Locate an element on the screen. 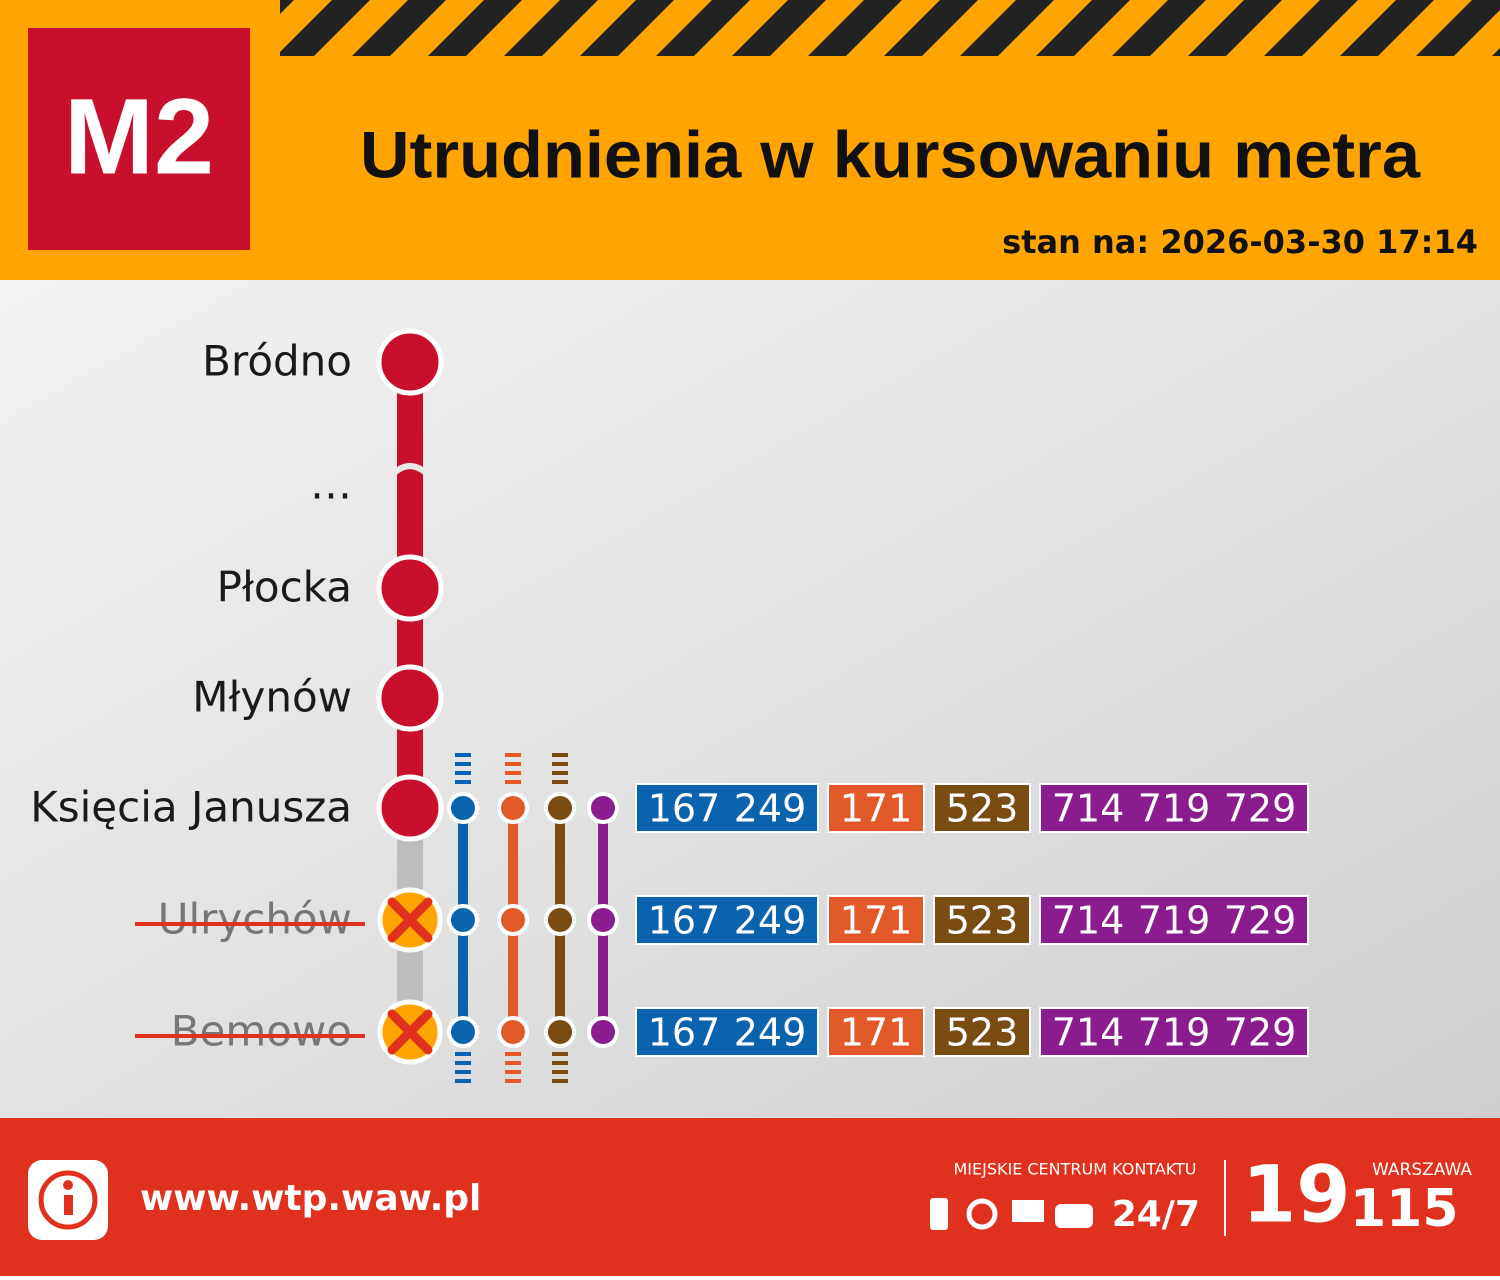 The height and width of the screenshot is (1280, 1500). contact-icons is located at coordinates (1011, 1214).